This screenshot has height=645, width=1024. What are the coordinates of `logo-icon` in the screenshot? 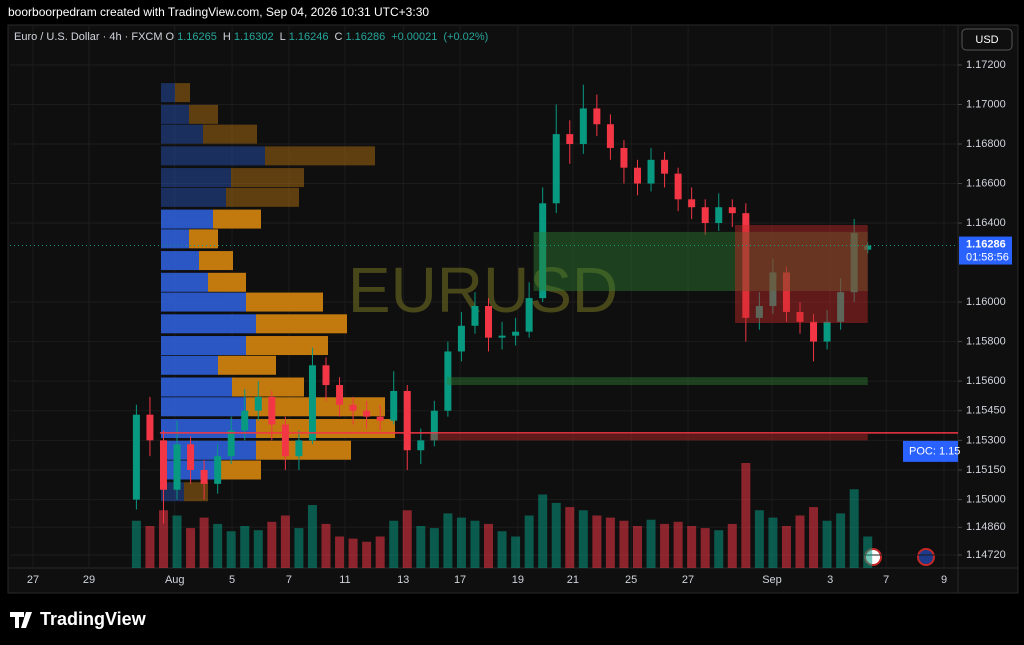 It's located at (21, 620).